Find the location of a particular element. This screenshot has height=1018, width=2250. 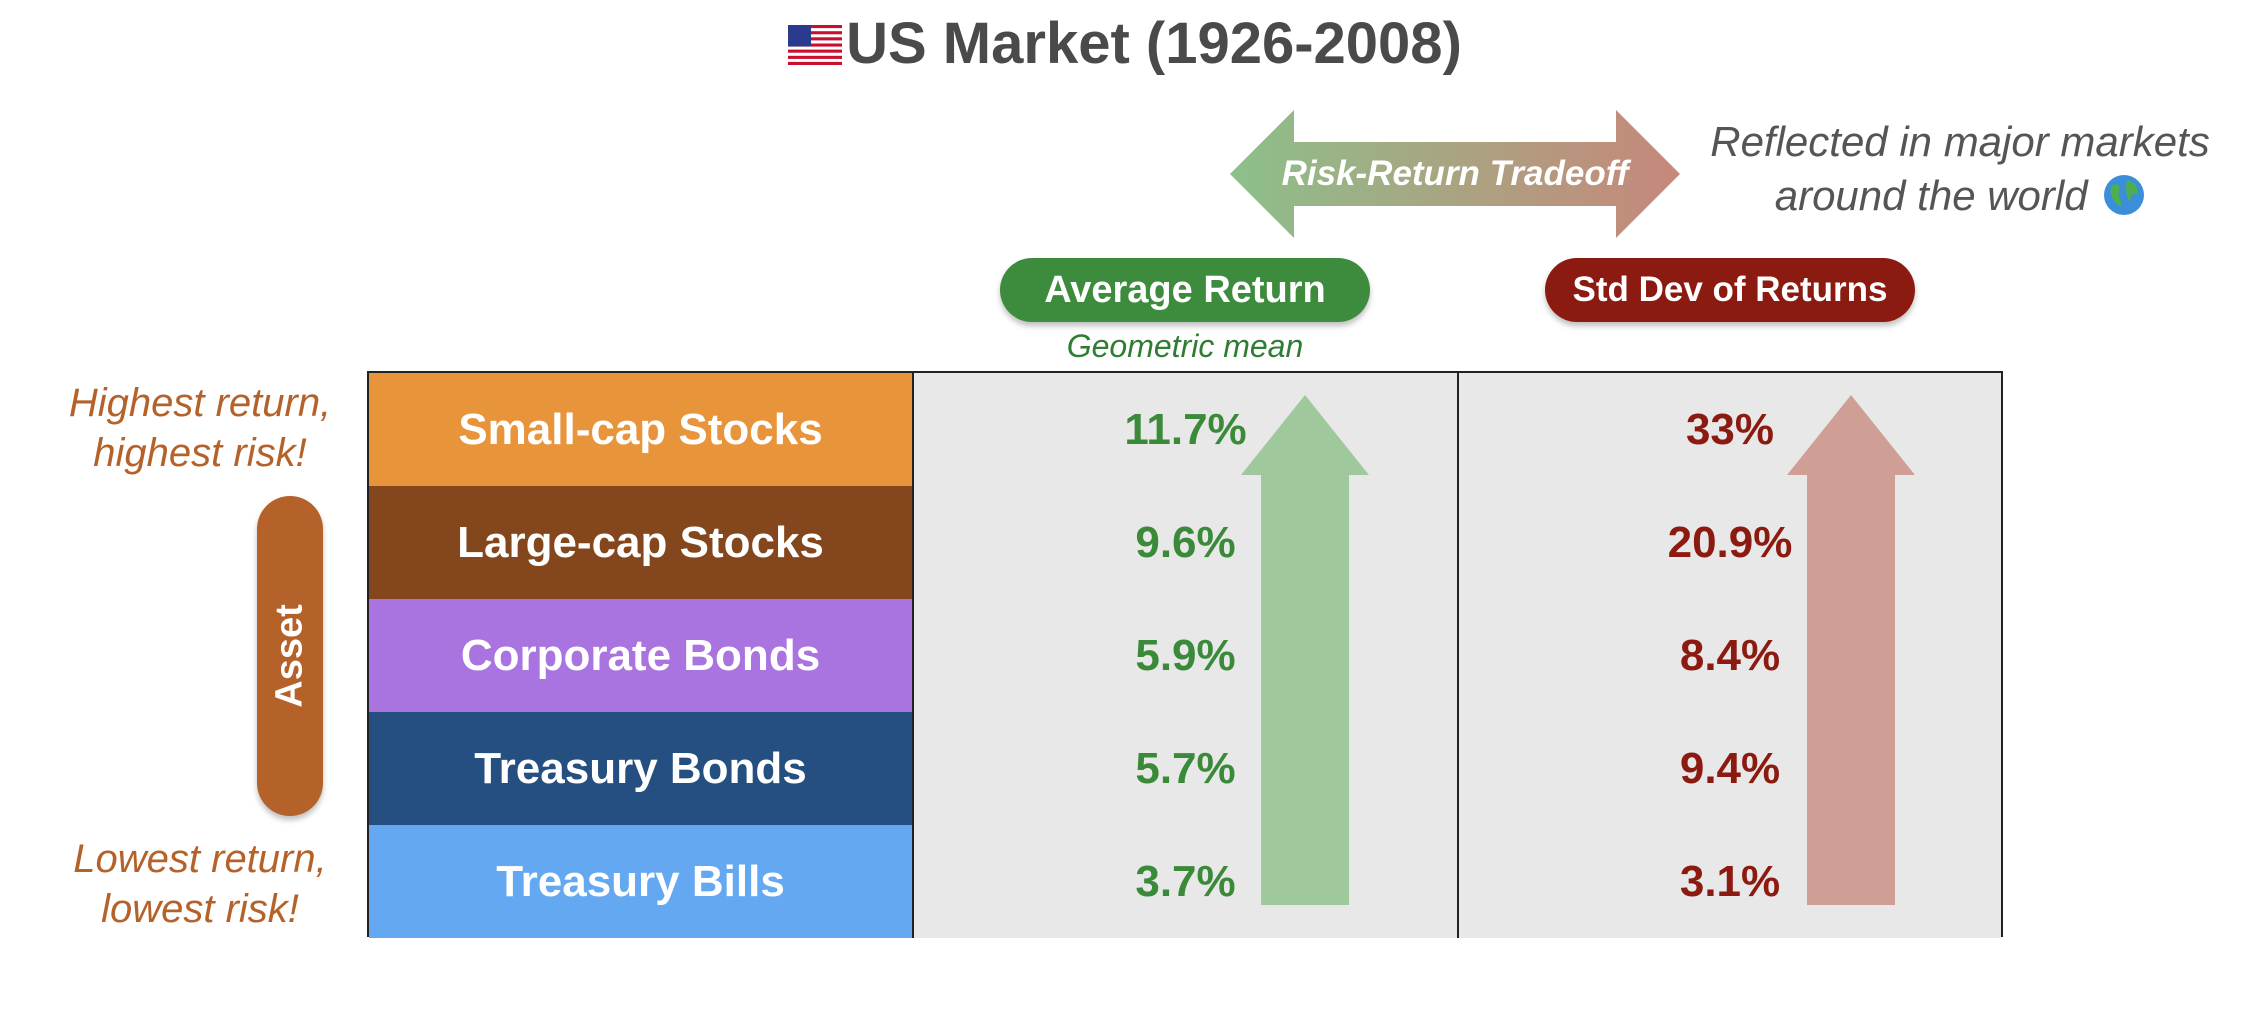

average-return-header: Average Return is located at coordinates (1185, 290).